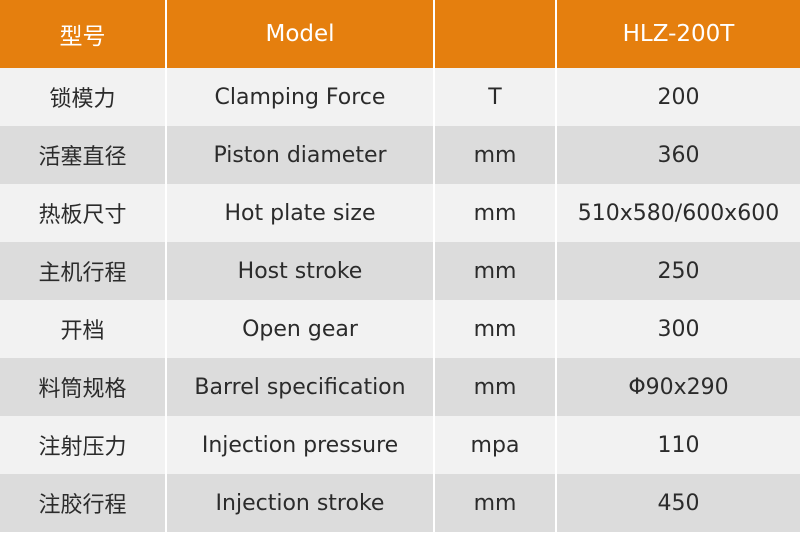  I want to click on cell-en: Hot plate size, so click(299, 213).